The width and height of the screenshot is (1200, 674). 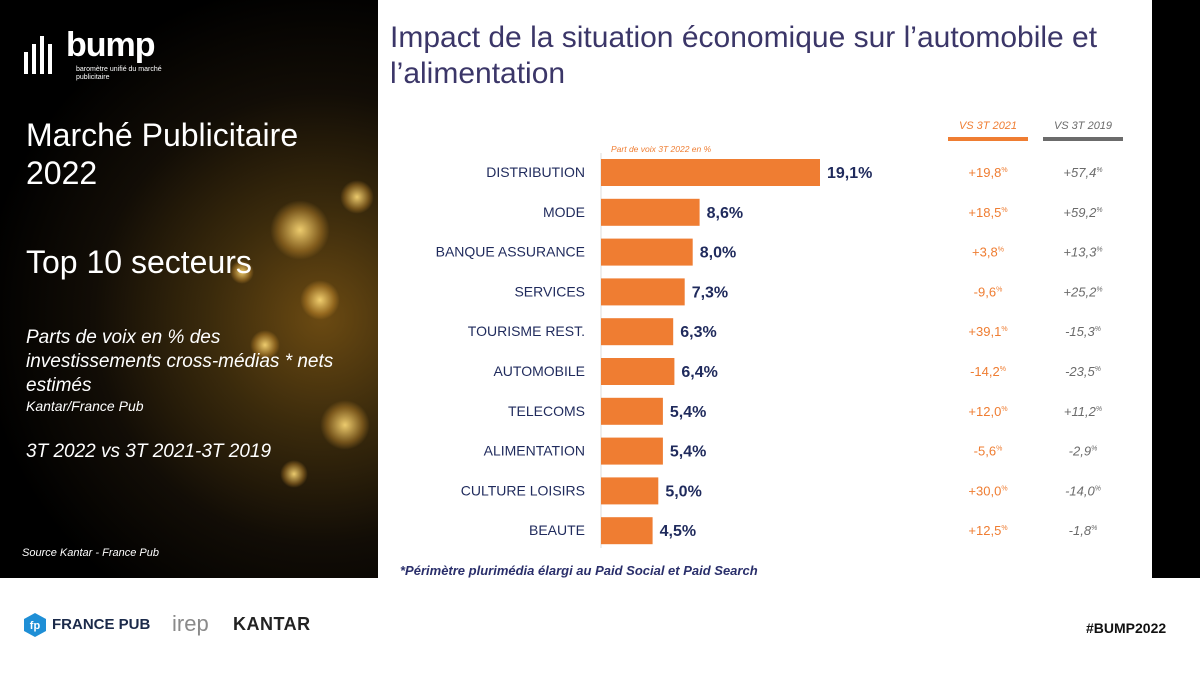 What do you see at coordinates (149, 451) in the screenshot?
I see `cover-period: 3T 2022 vs 3T 2021-3T 2019` at bounding box center [149, 451].